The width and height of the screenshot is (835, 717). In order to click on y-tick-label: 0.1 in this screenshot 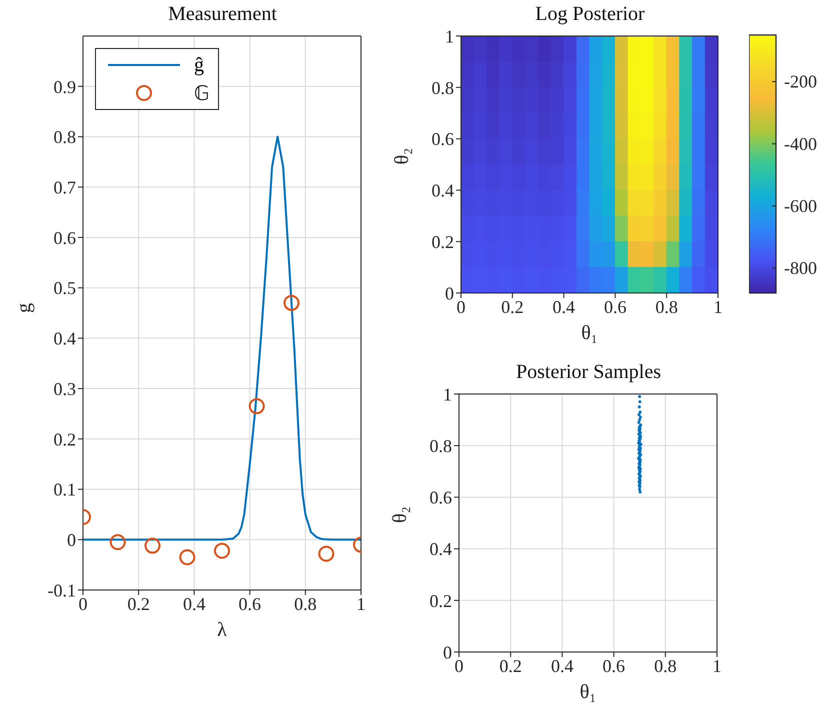, I will do `click(65, 490)`.